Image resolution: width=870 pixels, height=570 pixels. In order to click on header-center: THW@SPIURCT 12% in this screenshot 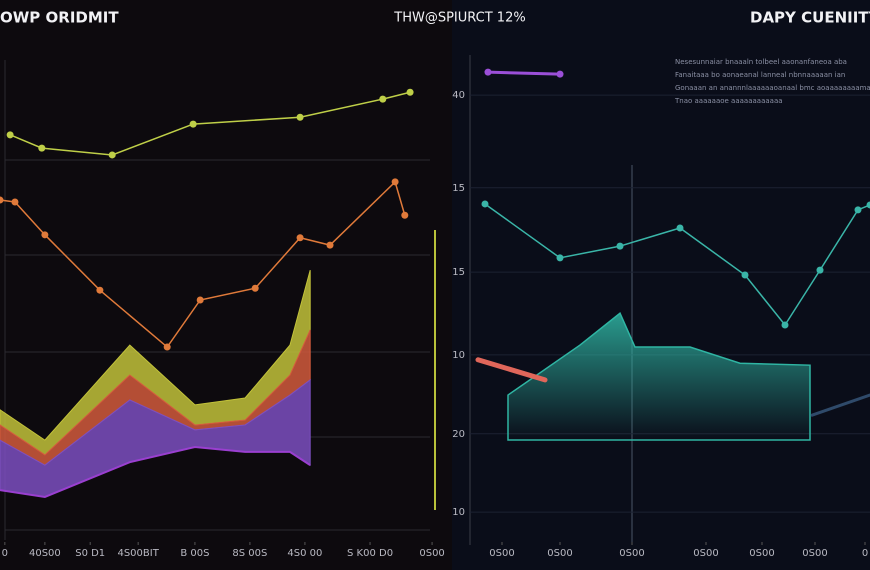, I will do `click(459, 18)`.